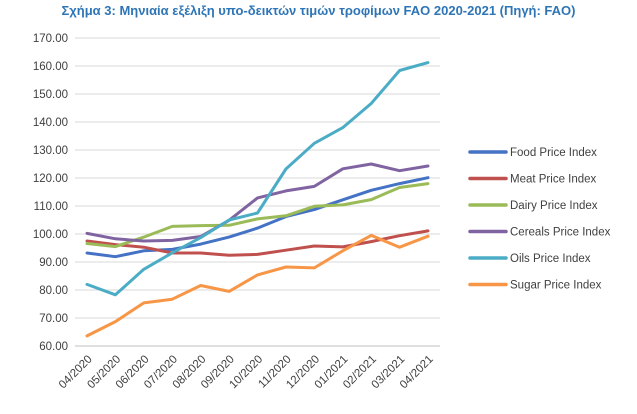 Image resolution: width=637 pixels, height=414 pixels. What do you see at coordinates (53, 319) in the screenshot?
I see `y-tick-label: 70.00` at bounding box center [53, 319].